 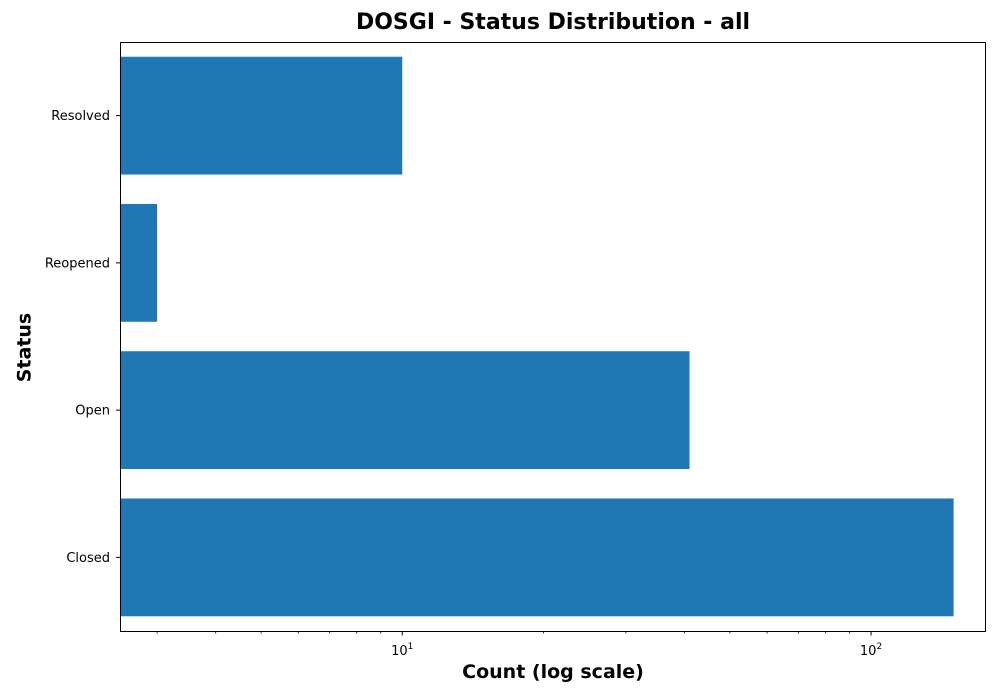 I want to click on y-tick-label: Closed, so click(x=88, y=558).